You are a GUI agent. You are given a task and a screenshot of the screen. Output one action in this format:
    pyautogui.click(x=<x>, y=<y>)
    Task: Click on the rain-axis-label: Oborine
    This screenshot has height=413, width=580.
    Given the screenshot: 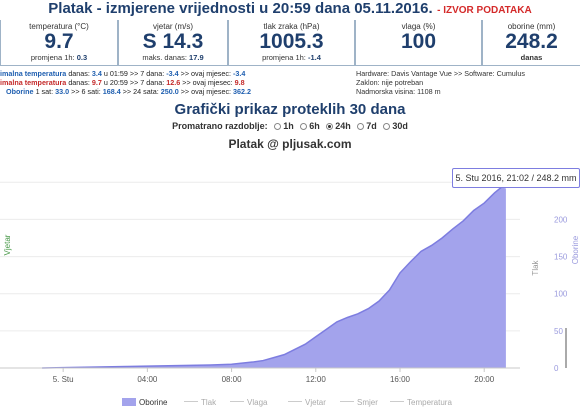 What is the action you would take?
    pyautogui.click(x=575, y=249)
    